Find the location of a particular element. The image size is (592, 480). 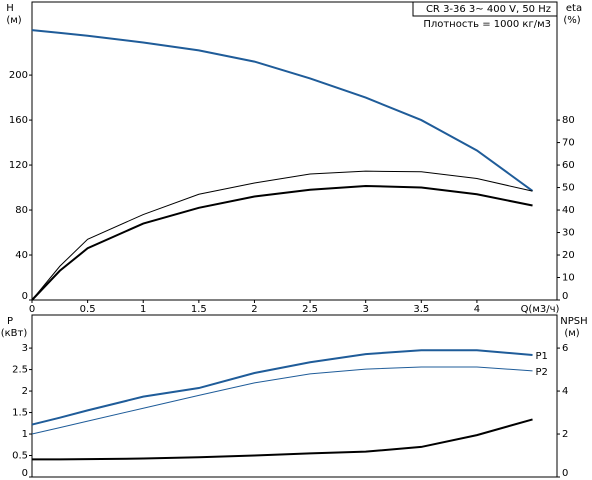

y-tick-label: 2.5 is located at coordinates (20, 370).